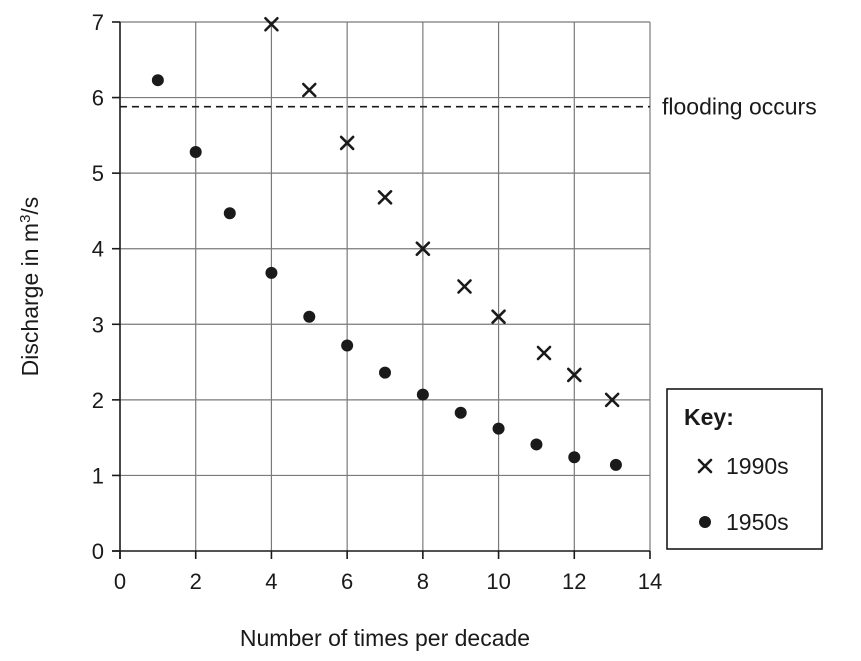 This screenshot has height=661, width=861. I want to click on x-tick-labels: 0 2 4 6 8 10 12 14, so click(388, 581).